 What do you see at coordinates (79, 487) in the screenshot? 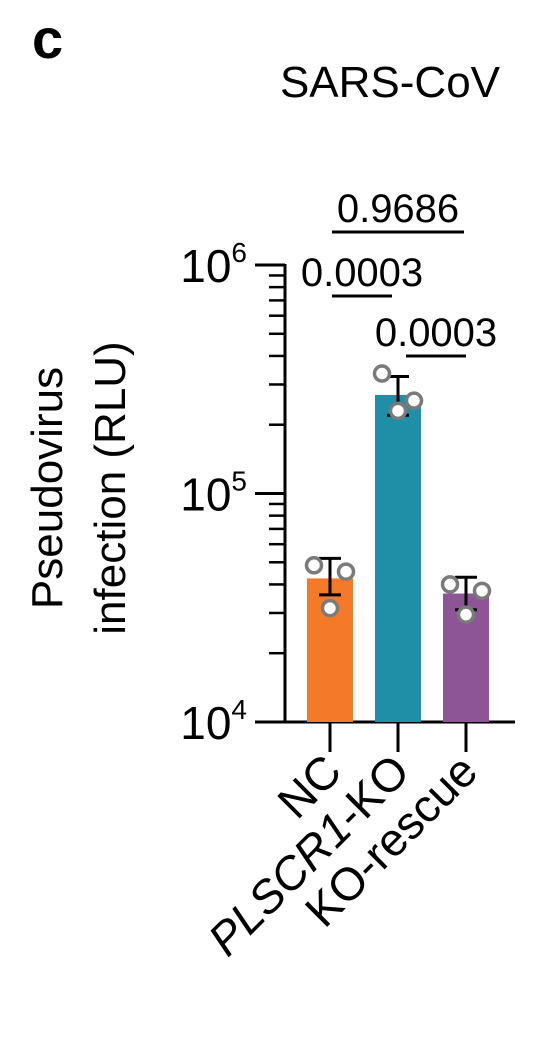
I see `y-axis-label: Pseudovirus infection (RLU)` at bounding box center [79, 487].